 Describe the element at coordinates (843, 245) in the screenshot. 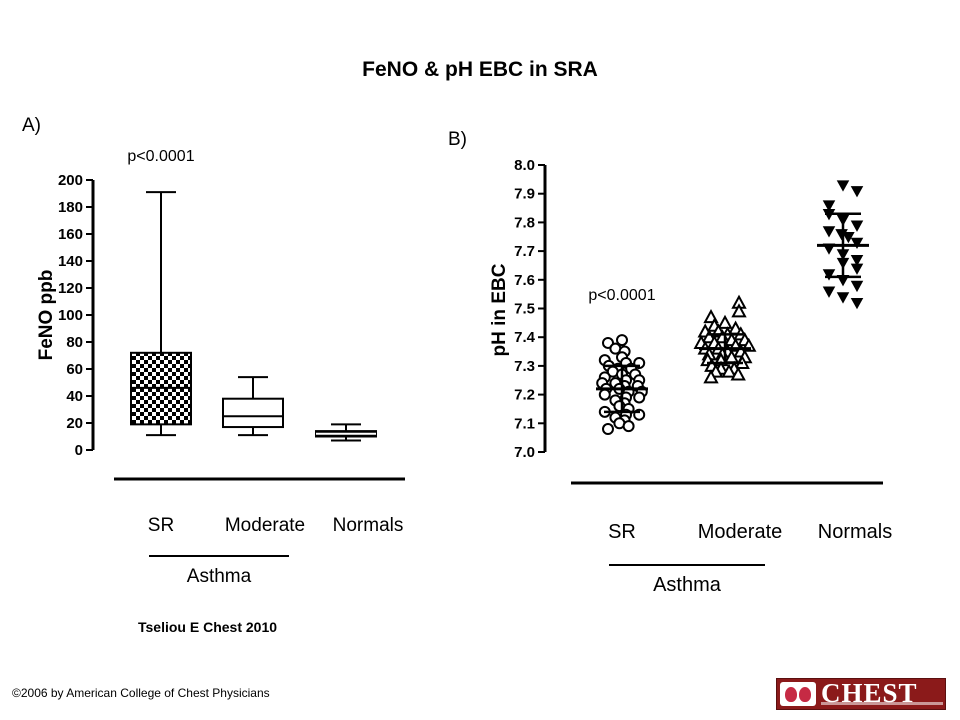

I see `series-normals` at that location.